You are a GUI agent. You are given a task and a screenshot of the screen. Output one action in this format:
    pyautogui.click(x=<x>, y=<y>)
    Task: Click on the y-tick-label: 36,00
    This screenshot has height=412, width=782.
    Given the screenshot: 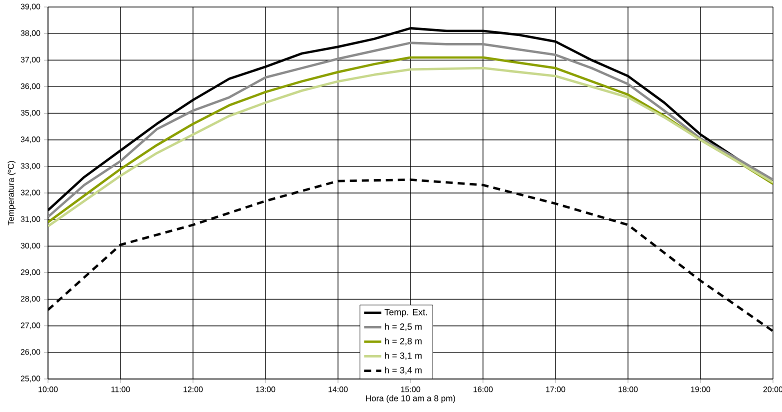 What is the action you would take?
    pyautogui.click(x=30, y=86)
    